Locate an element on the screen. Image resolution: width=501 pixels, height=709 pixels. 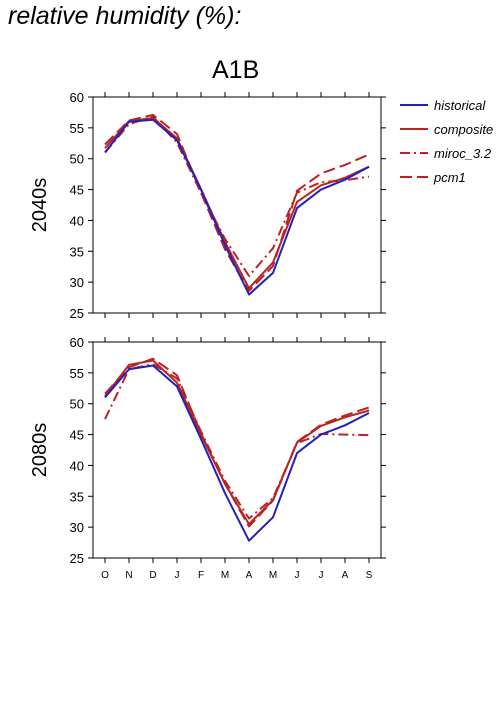
legend-item-pcm1: pcm1 is located at coordinates (433, 177).